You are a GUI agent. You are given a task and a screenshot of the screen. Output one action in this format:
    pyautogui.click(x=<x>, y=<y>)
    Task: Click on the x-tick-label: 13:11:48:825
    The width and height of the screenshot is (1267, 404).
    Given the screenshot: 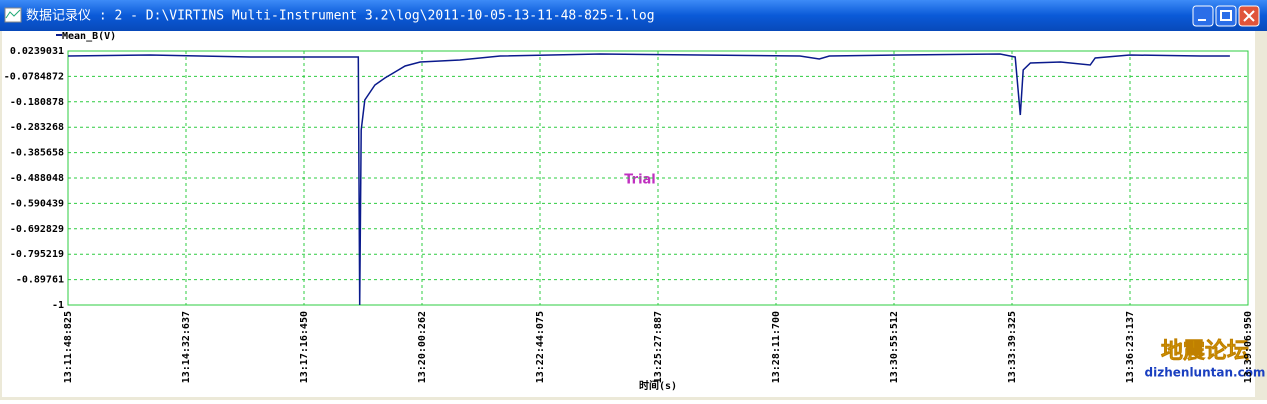 What is the action you would take?
    pyautogui.click(x=68, y=347)
    